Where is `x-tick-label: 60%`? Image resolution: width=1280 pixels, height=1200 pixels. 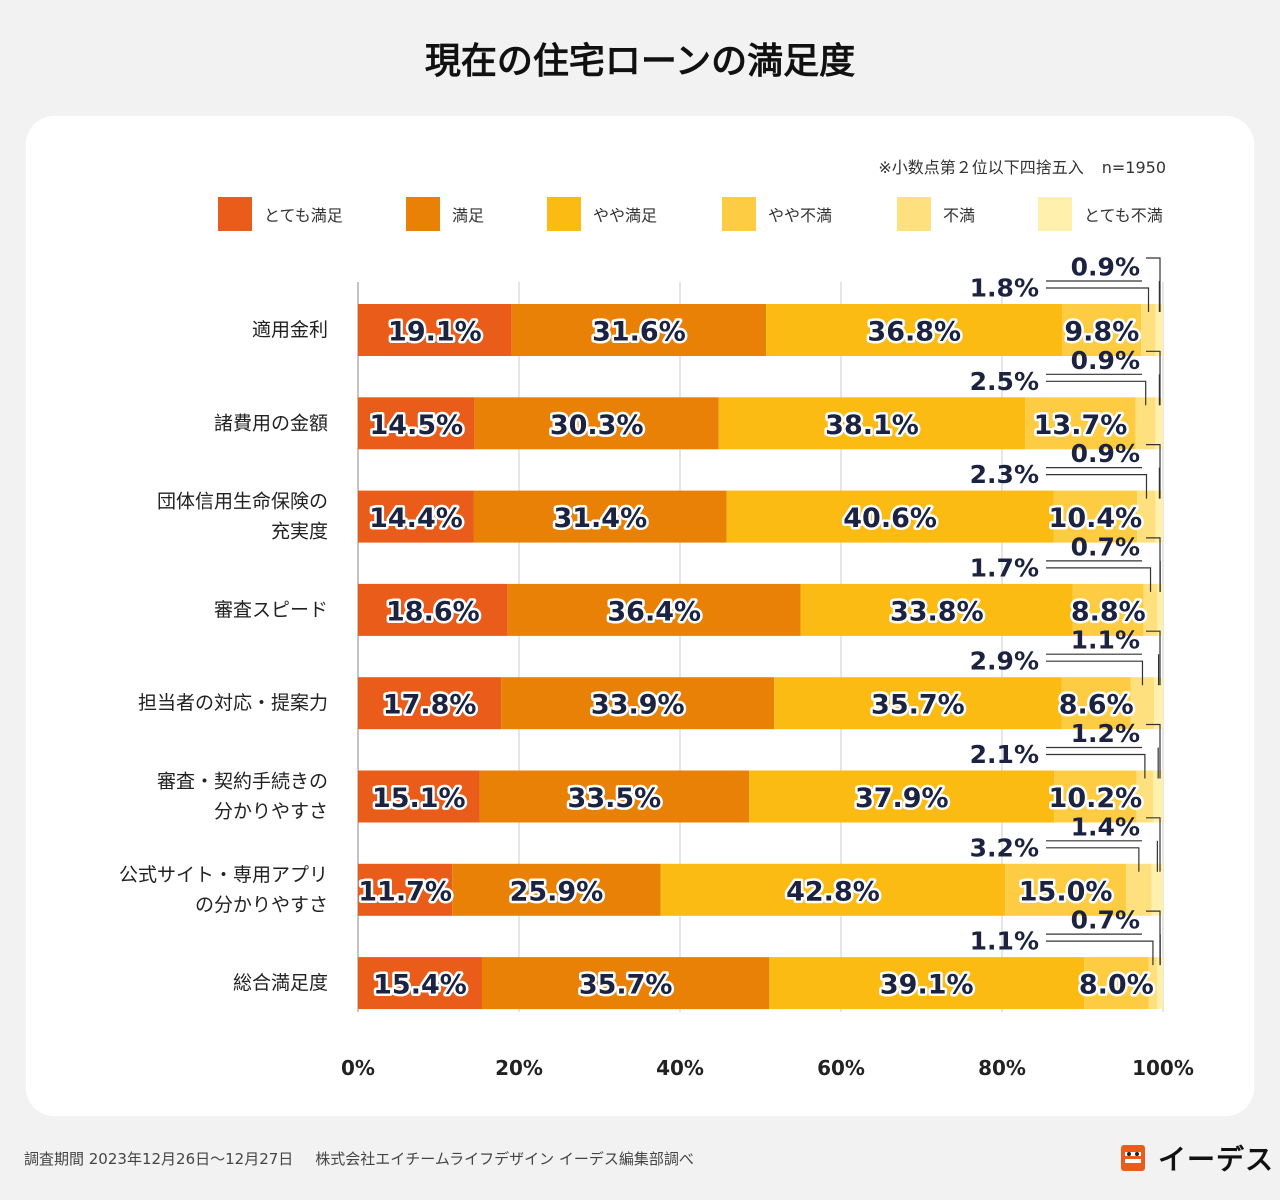
x-tick-label: 60% is located at coordinates (841, 1068).